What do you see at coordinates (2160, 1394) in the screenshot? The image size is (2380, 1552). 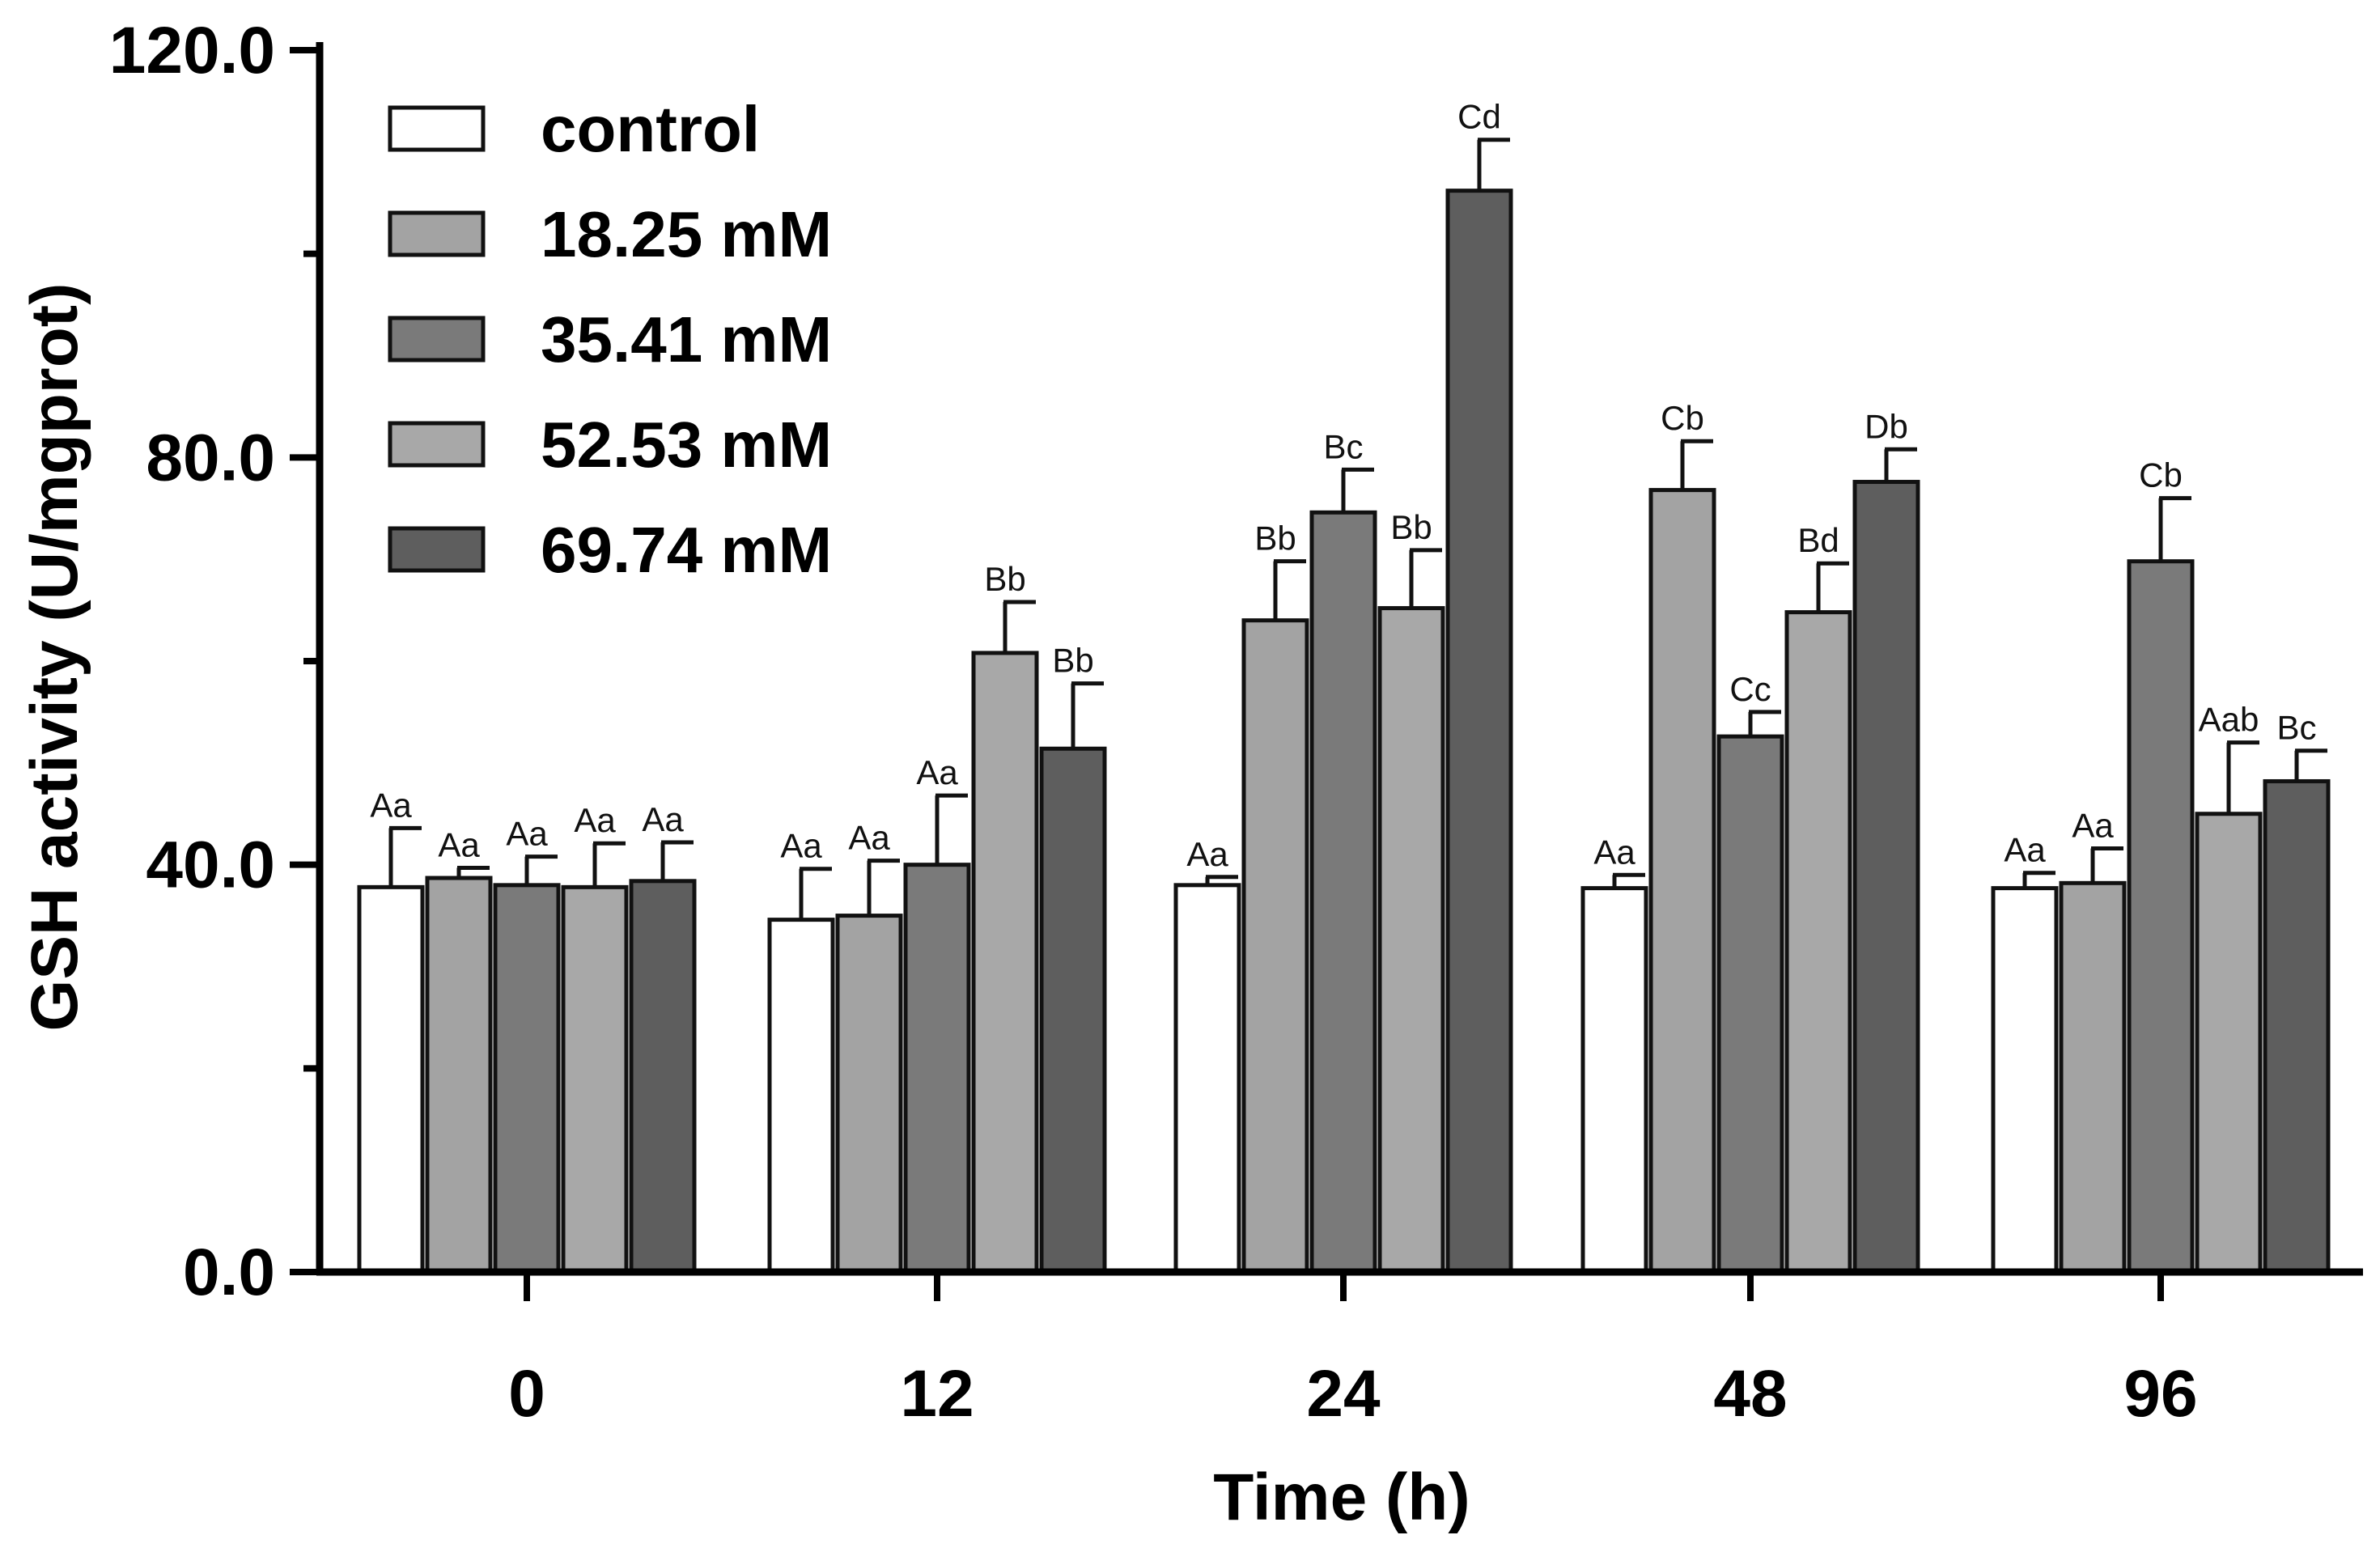 I see `x-tick-label: 96` at bounding box center [2160, 1394].